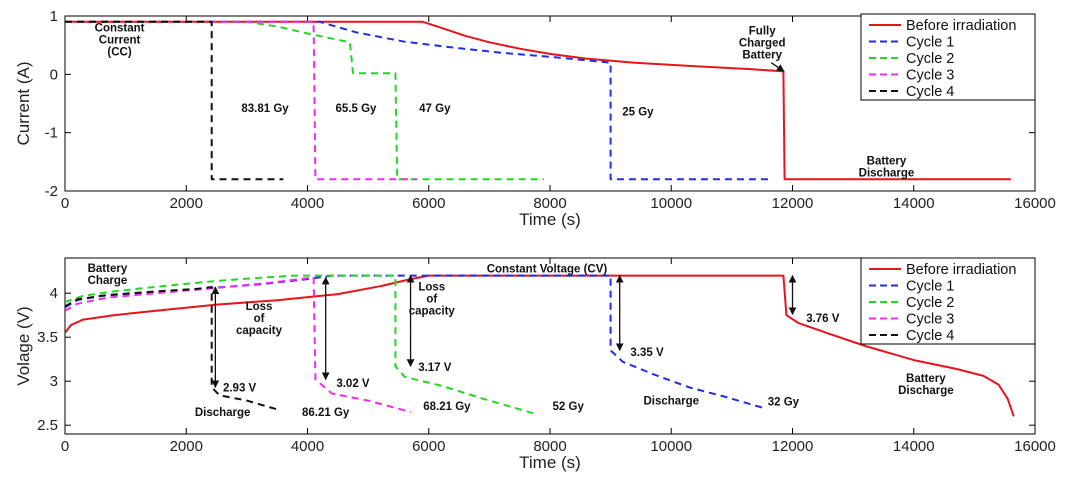 This screenshot has height=478, width=1069. Describe the element at coordinates (23, 103) in the screenshot. I see `y-axis-label: Current (A)` at that location.